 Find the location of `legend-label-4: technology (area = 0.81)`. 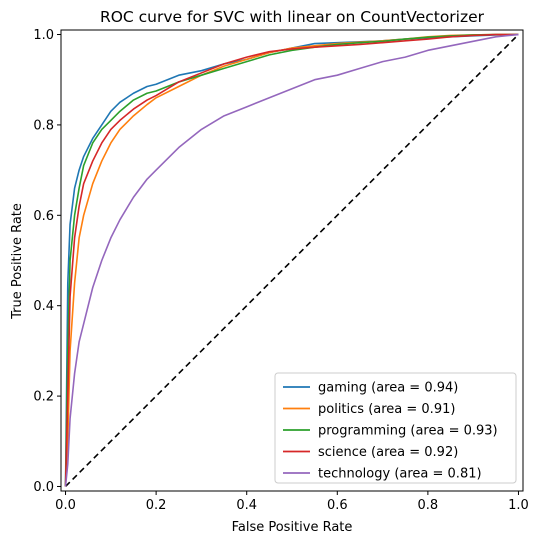

legend-label-4: technology (area = 0.81) is located at coordinates (400, 474).